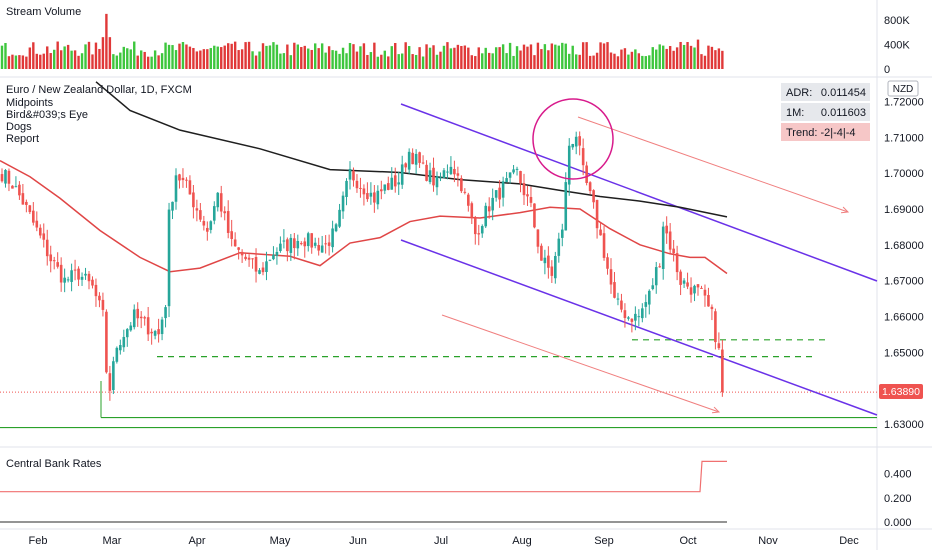 The height and width of the screenshot is (550, 932). What do you see at coordinates (843, 113) in the screenshot?
I see `stats-1m-value: 0.011603` at bounding box center [843, 113].